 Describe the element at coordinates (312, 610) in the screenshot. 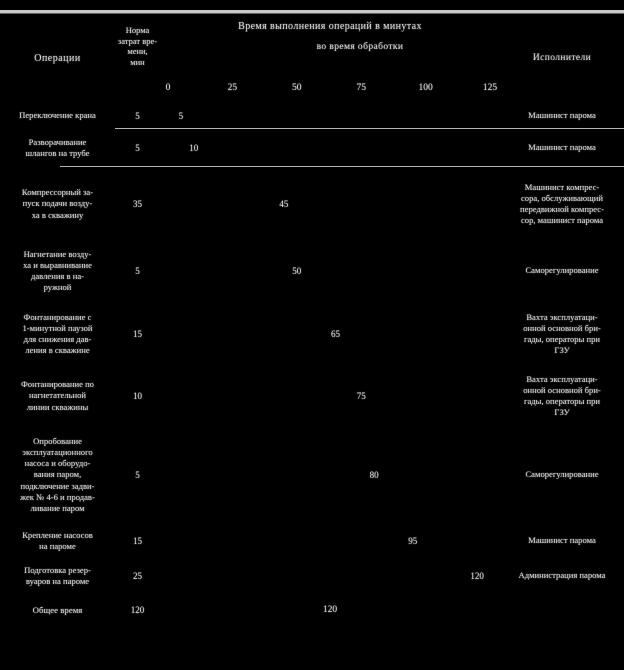

I see `totals-row: Общее время 120 120` at that location.